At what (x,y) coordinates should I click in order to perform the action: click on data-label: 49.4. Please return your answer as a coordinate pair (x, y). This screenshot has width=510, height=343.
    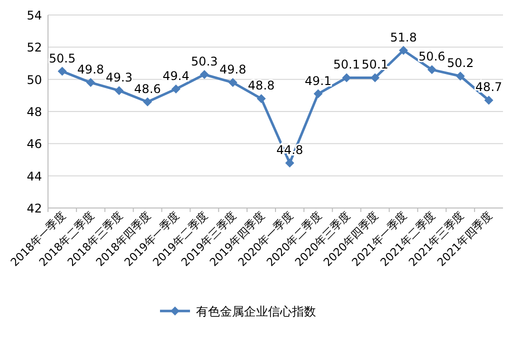
    Looking at the image, I should click on (176, 75).